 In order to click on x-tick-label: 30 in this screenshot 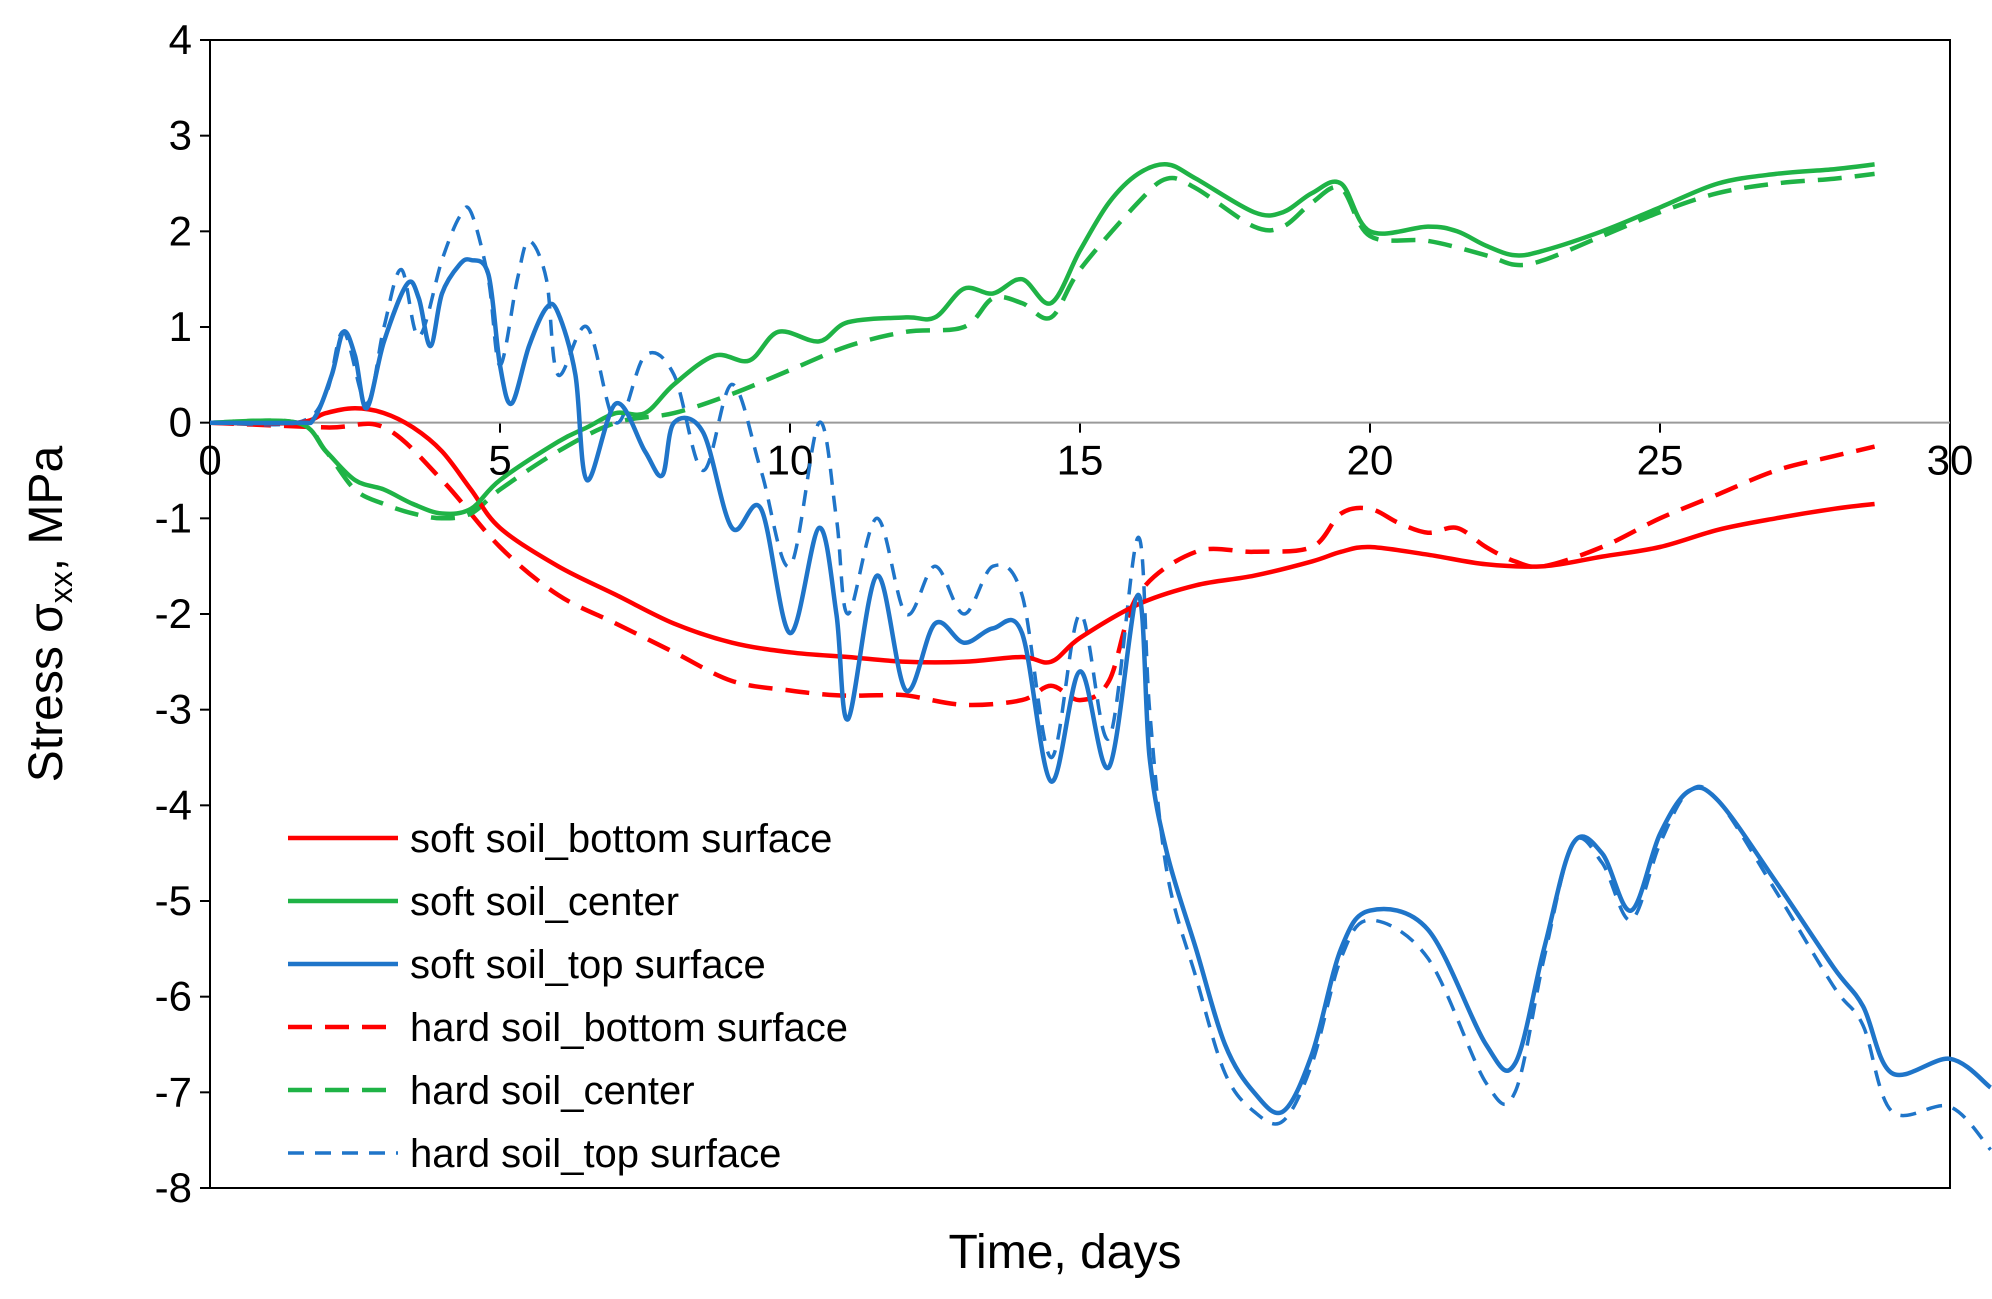, I will do `click(1950, 460)`.